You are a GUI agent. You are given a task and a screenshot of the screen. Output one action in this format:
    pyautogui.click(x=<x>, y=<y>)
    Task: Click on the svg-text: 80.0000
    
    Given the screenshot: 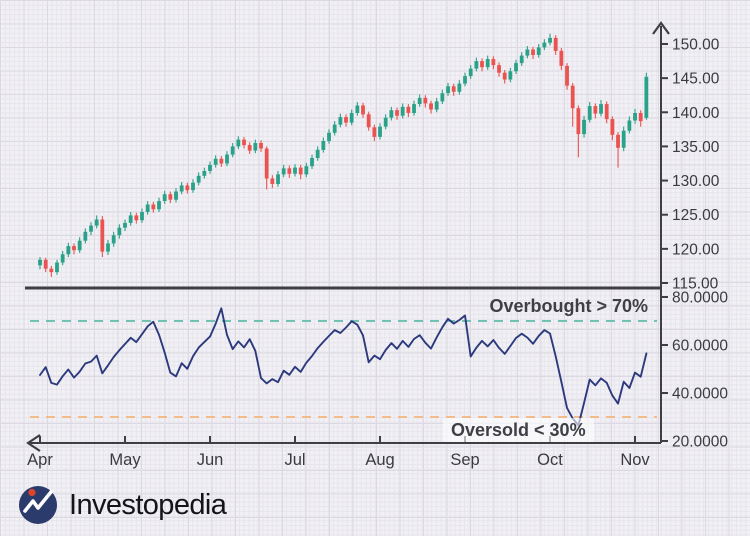 What is the action you would take?
    pyautogui.click(x=700, y=298)
    